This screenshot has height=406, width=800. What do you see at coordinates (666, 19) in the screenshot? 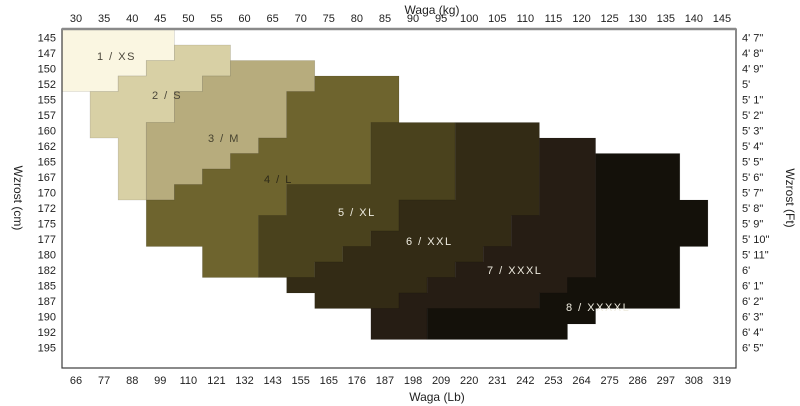
I see `tick-kg-135: 135` at bounding box center [666, 19].